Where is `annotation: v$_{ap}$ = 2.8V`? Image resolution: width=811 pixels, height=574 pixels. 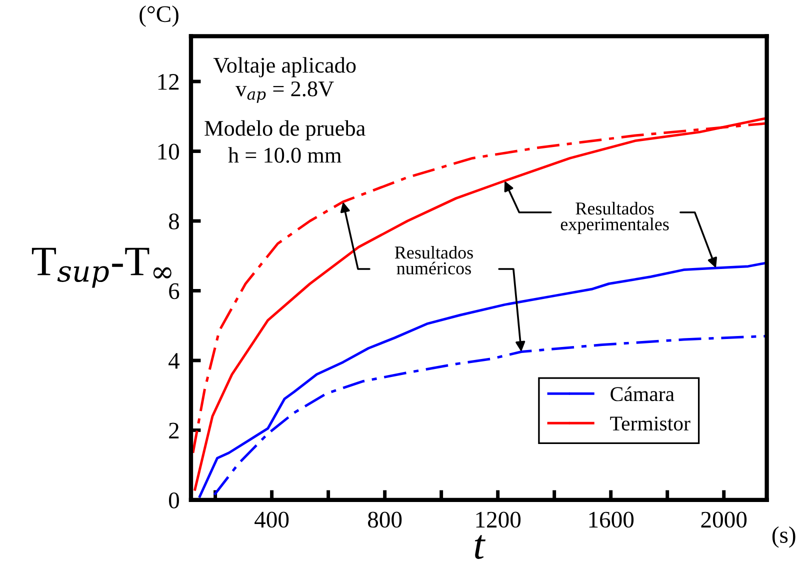 annotation: v$_{ap}$ = 2.8V is located at coordinates (285, 92).